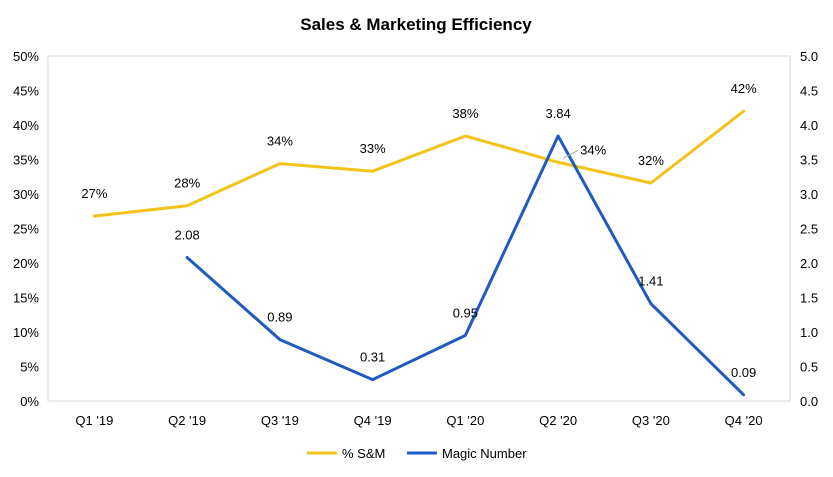 This screenshot has height=477, width=833. Describe the element at coordinates (94, 420) in the screenshot. I see `x-axis-tick-label: Q1 '19` at that location.